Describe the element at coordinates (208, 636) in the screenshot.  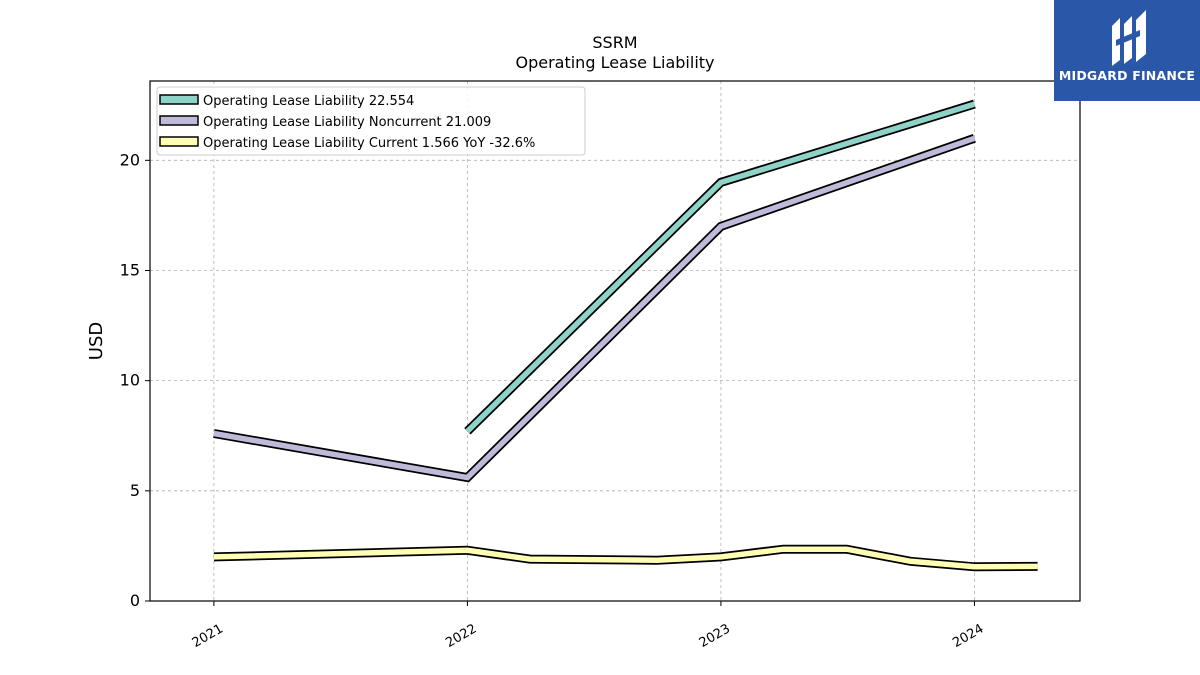
I see `x-tick-label: 2021` at that location.